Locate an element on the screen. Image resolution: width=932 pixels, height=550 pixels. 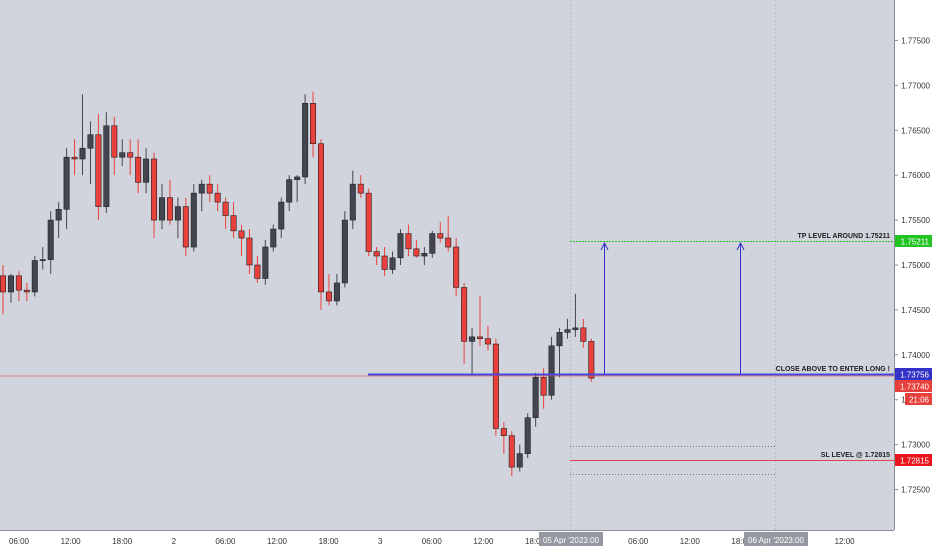
x-tick-label: 06:00 is located at coordinates (19, 541).